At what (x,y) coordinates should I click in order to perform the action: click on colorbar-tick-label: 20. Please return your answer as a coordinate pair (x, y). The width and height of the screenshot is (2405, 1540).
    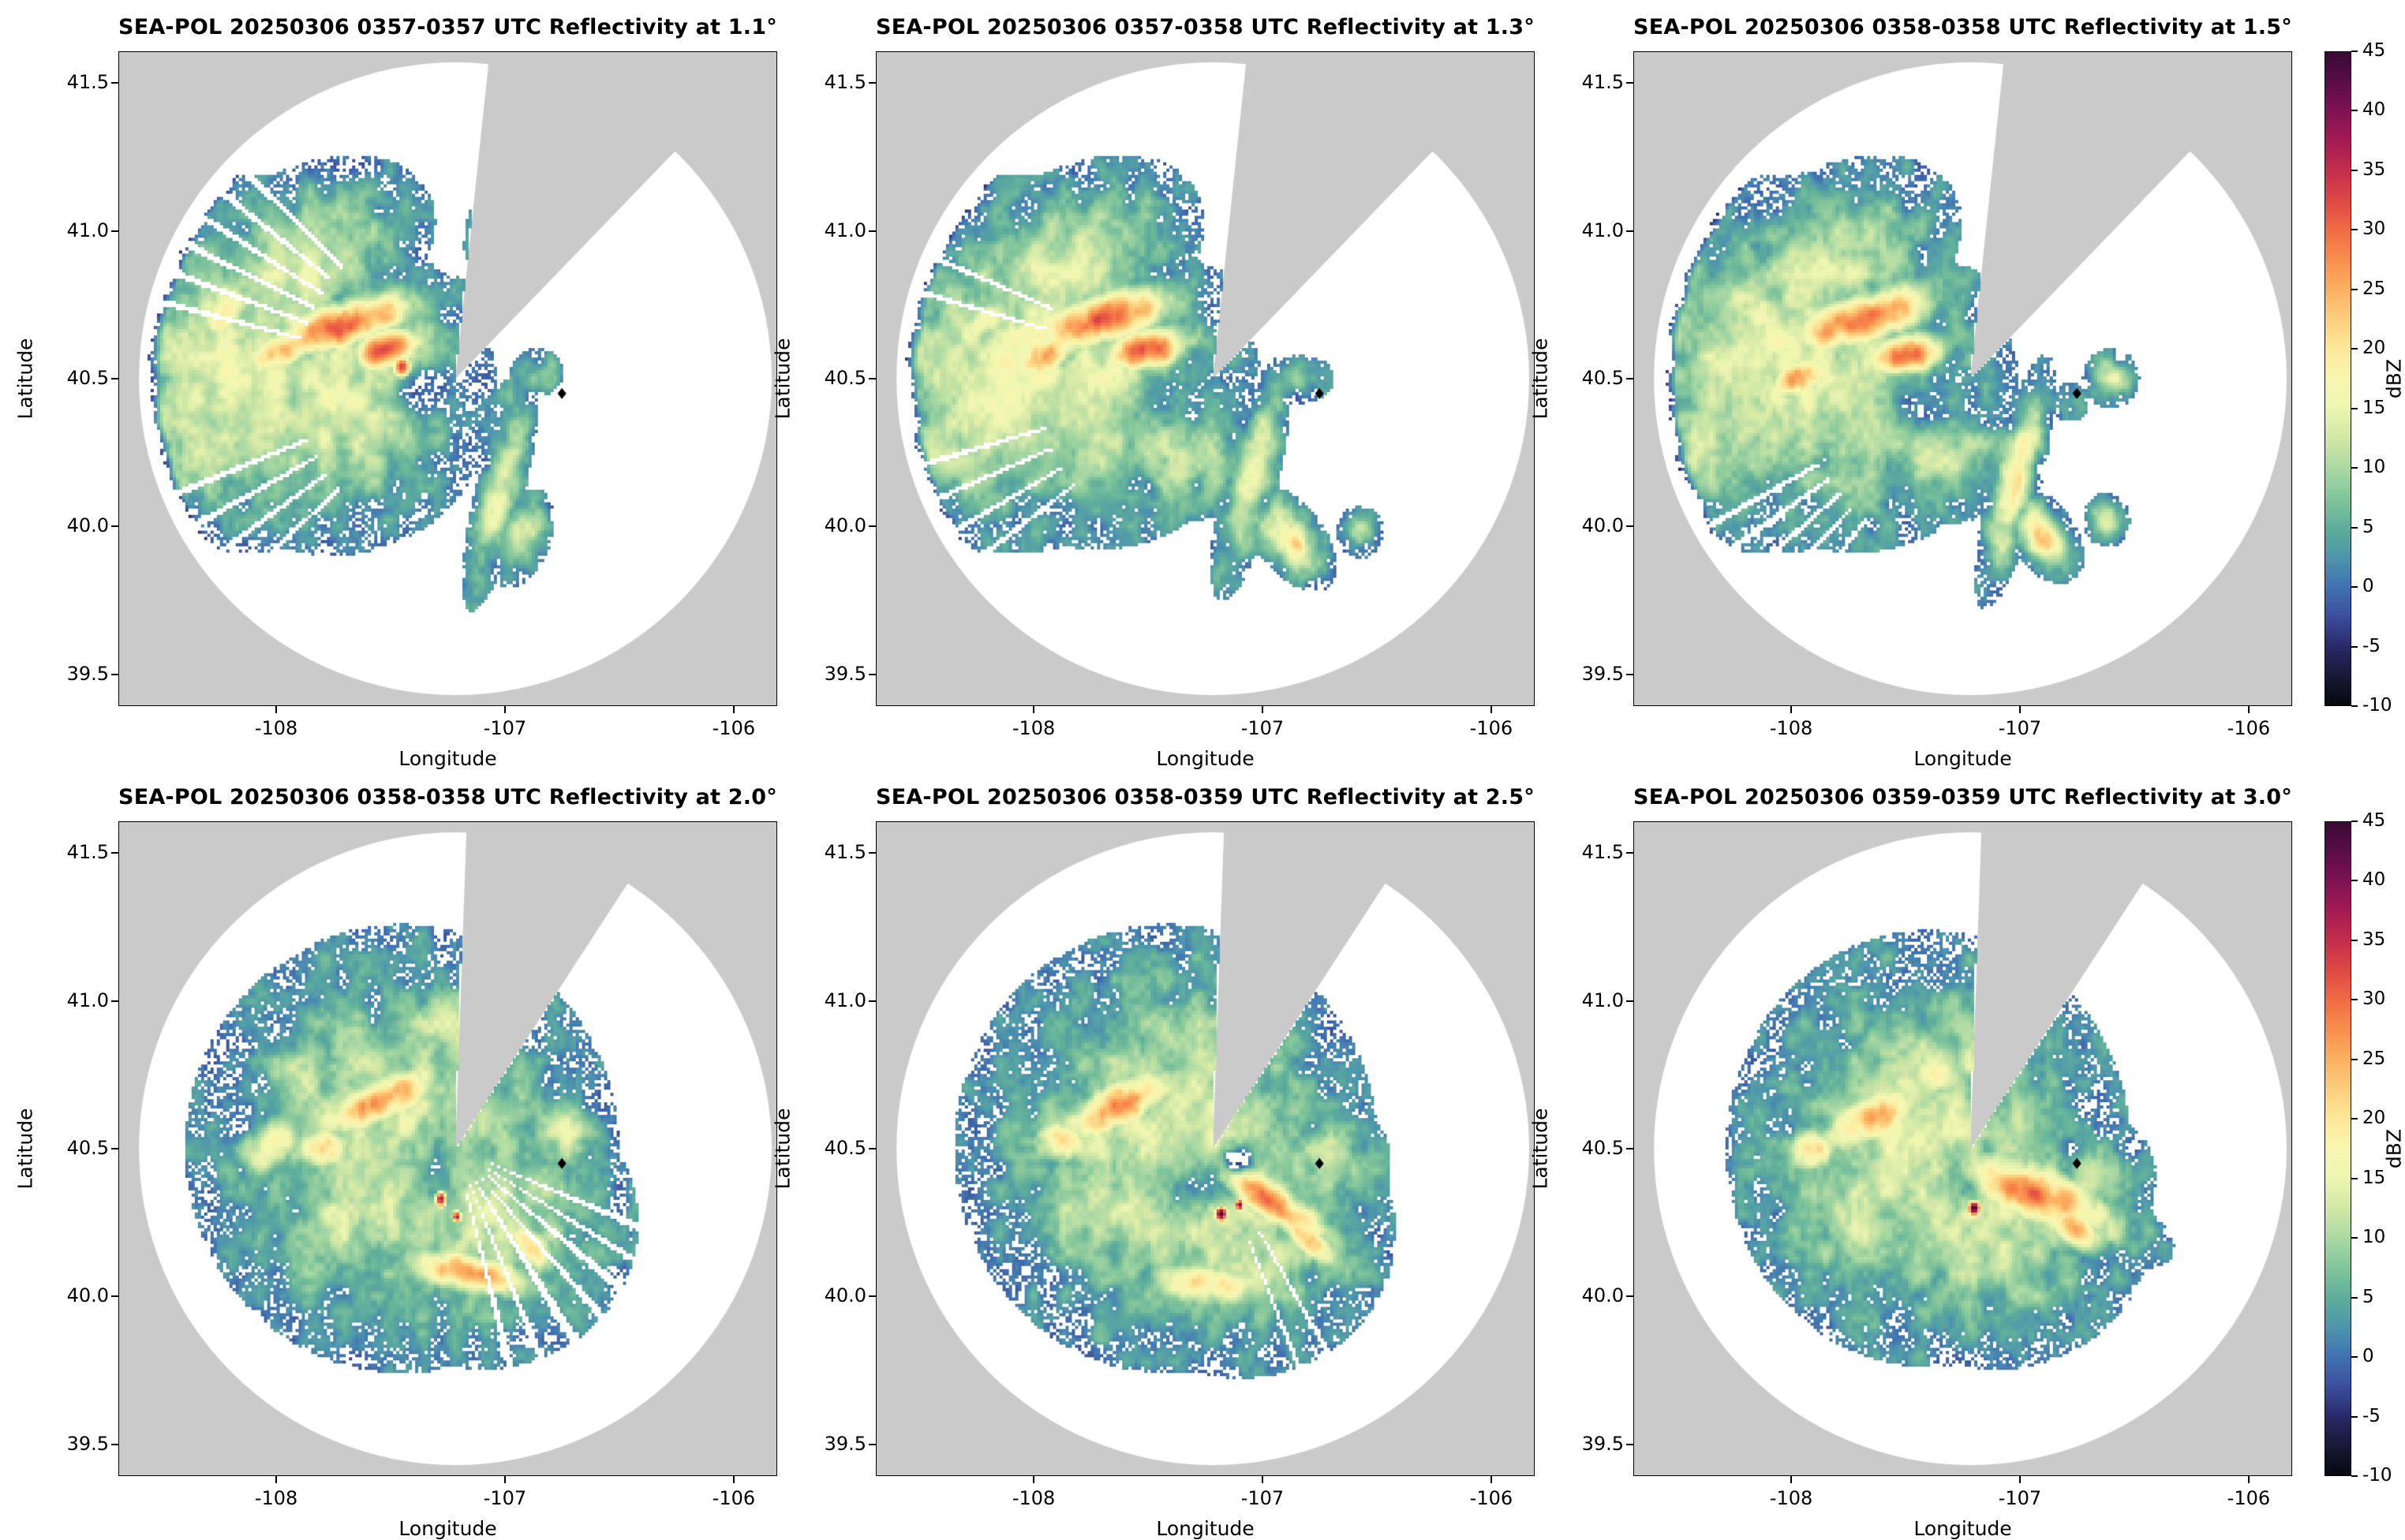
    Looking at the image, I should click on (2374, 1118).